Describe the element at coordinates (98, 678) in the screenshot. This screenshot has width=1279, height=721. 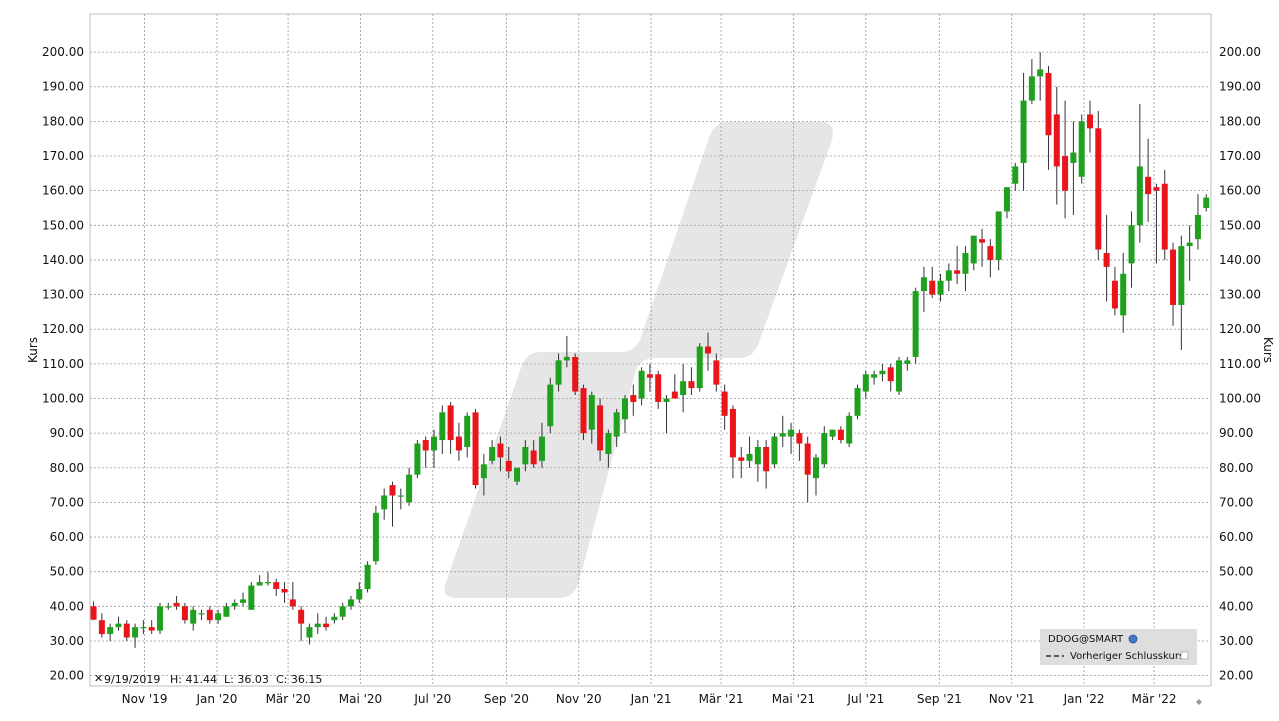
I see `close-x-icon: ✕` at that location.